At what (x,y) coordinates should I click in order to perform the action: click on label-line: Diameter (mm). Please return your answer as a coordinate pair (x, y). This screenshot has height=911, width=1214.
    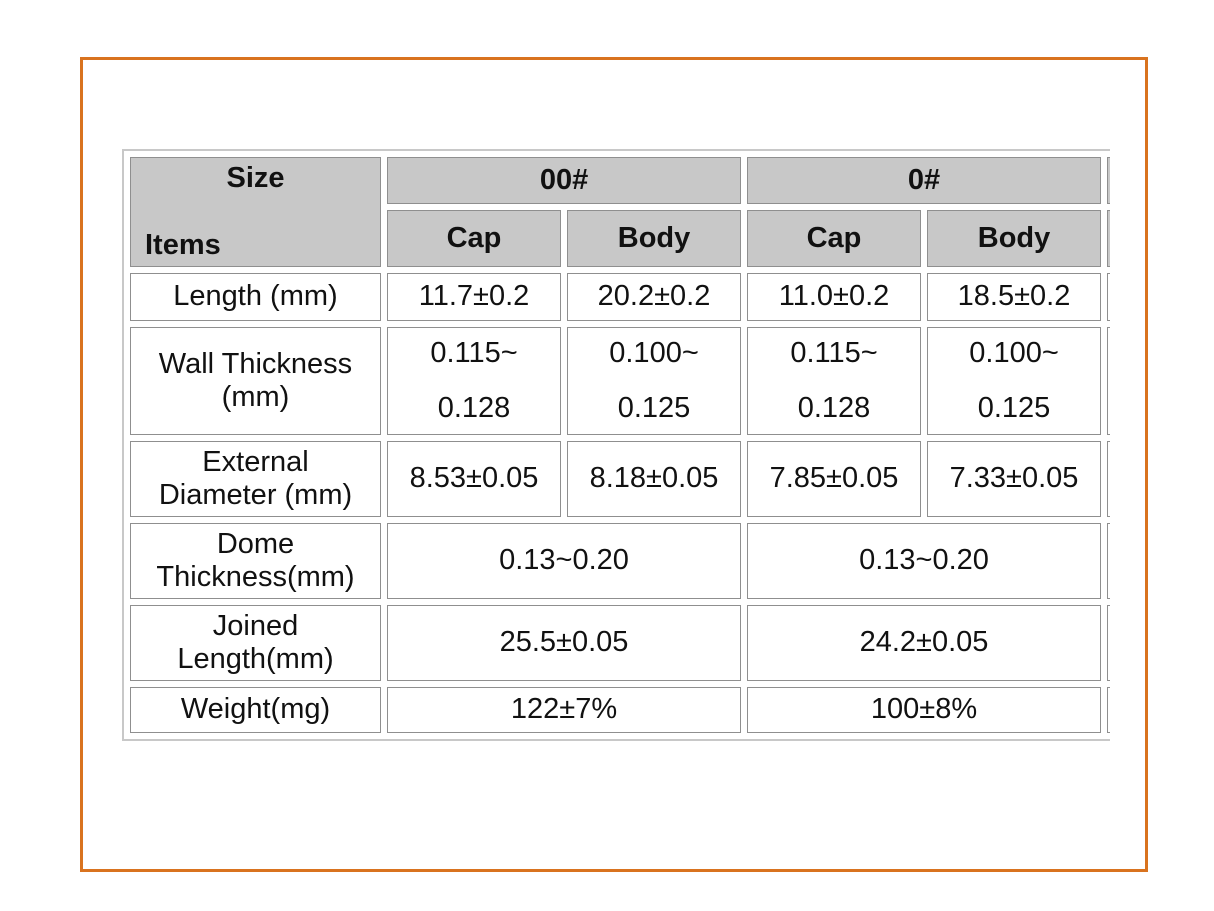
    Looking at the image, I should click on (255, 495).